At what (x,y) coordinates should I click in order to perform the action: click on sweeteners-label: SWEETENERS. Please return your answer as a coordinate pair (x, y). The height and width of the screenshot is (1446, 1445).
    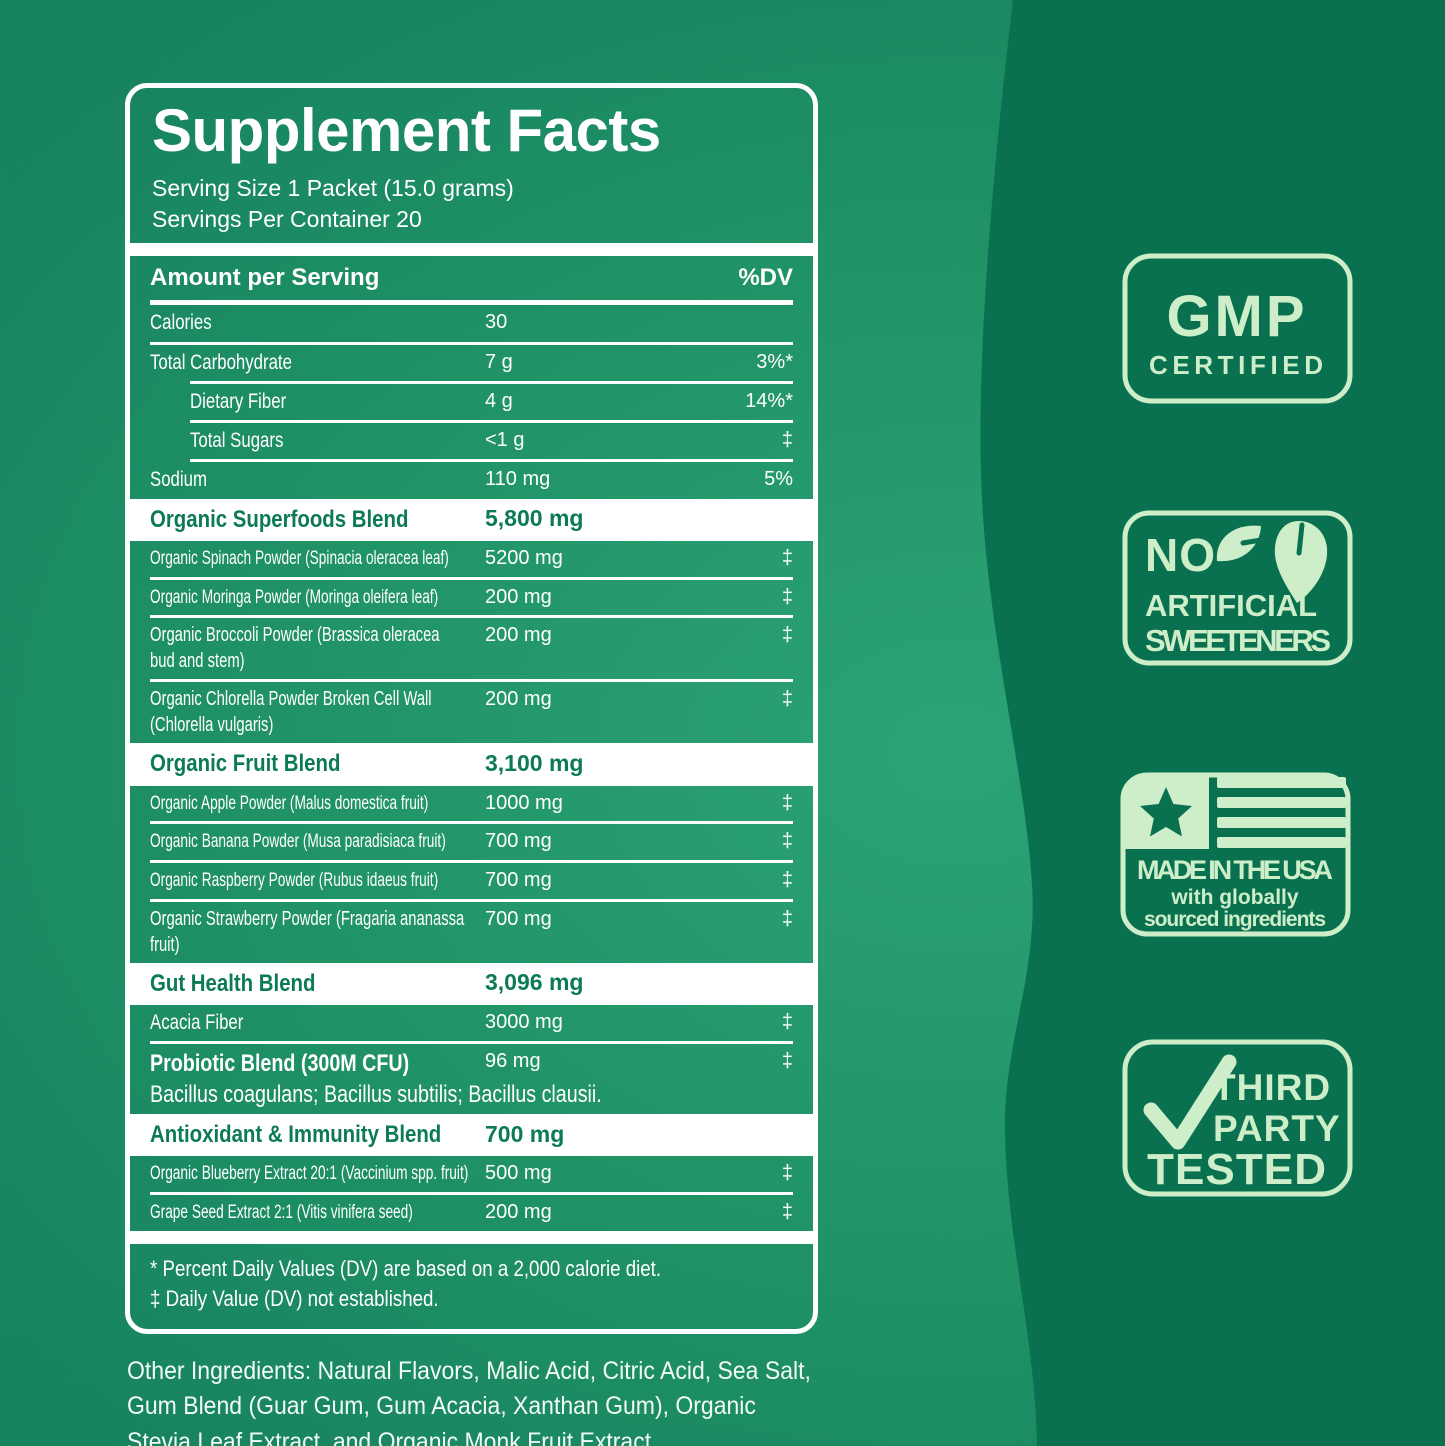
    Looking at the image, I should click on (1238, 640).